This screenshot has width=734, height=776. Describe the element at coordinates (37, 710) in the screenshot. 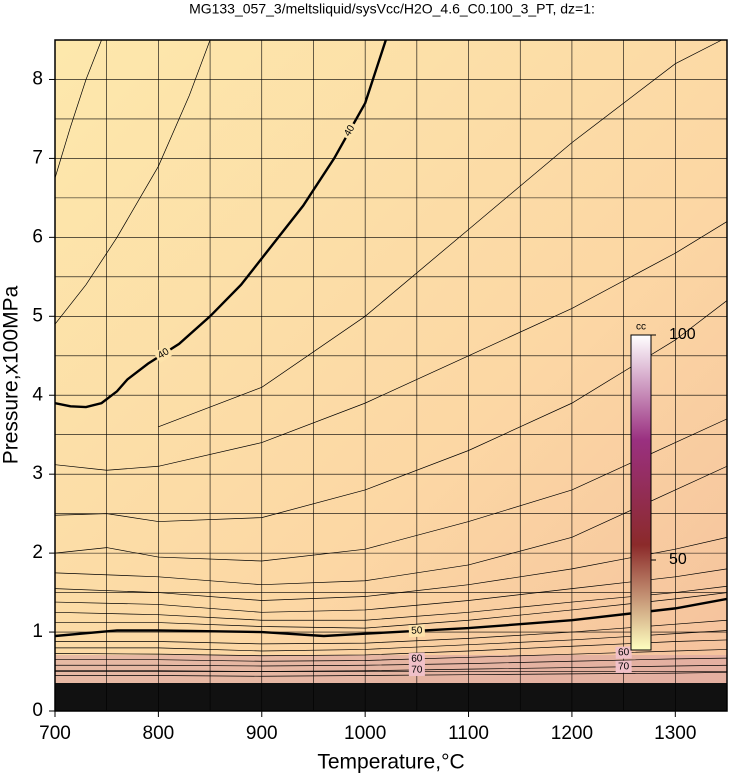

I see `y-tick-label: 0` at that location.